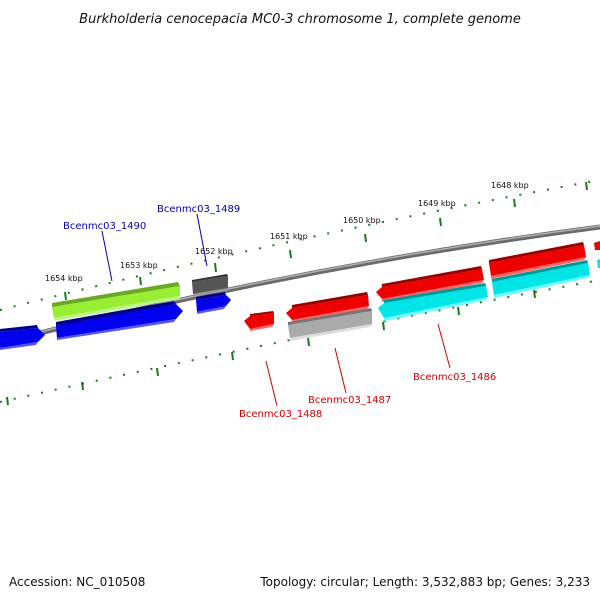  What do you see at coordinates (215, 267) in the screenshot?
I see `tick-1652kbp` at bounding box center [215, 267].